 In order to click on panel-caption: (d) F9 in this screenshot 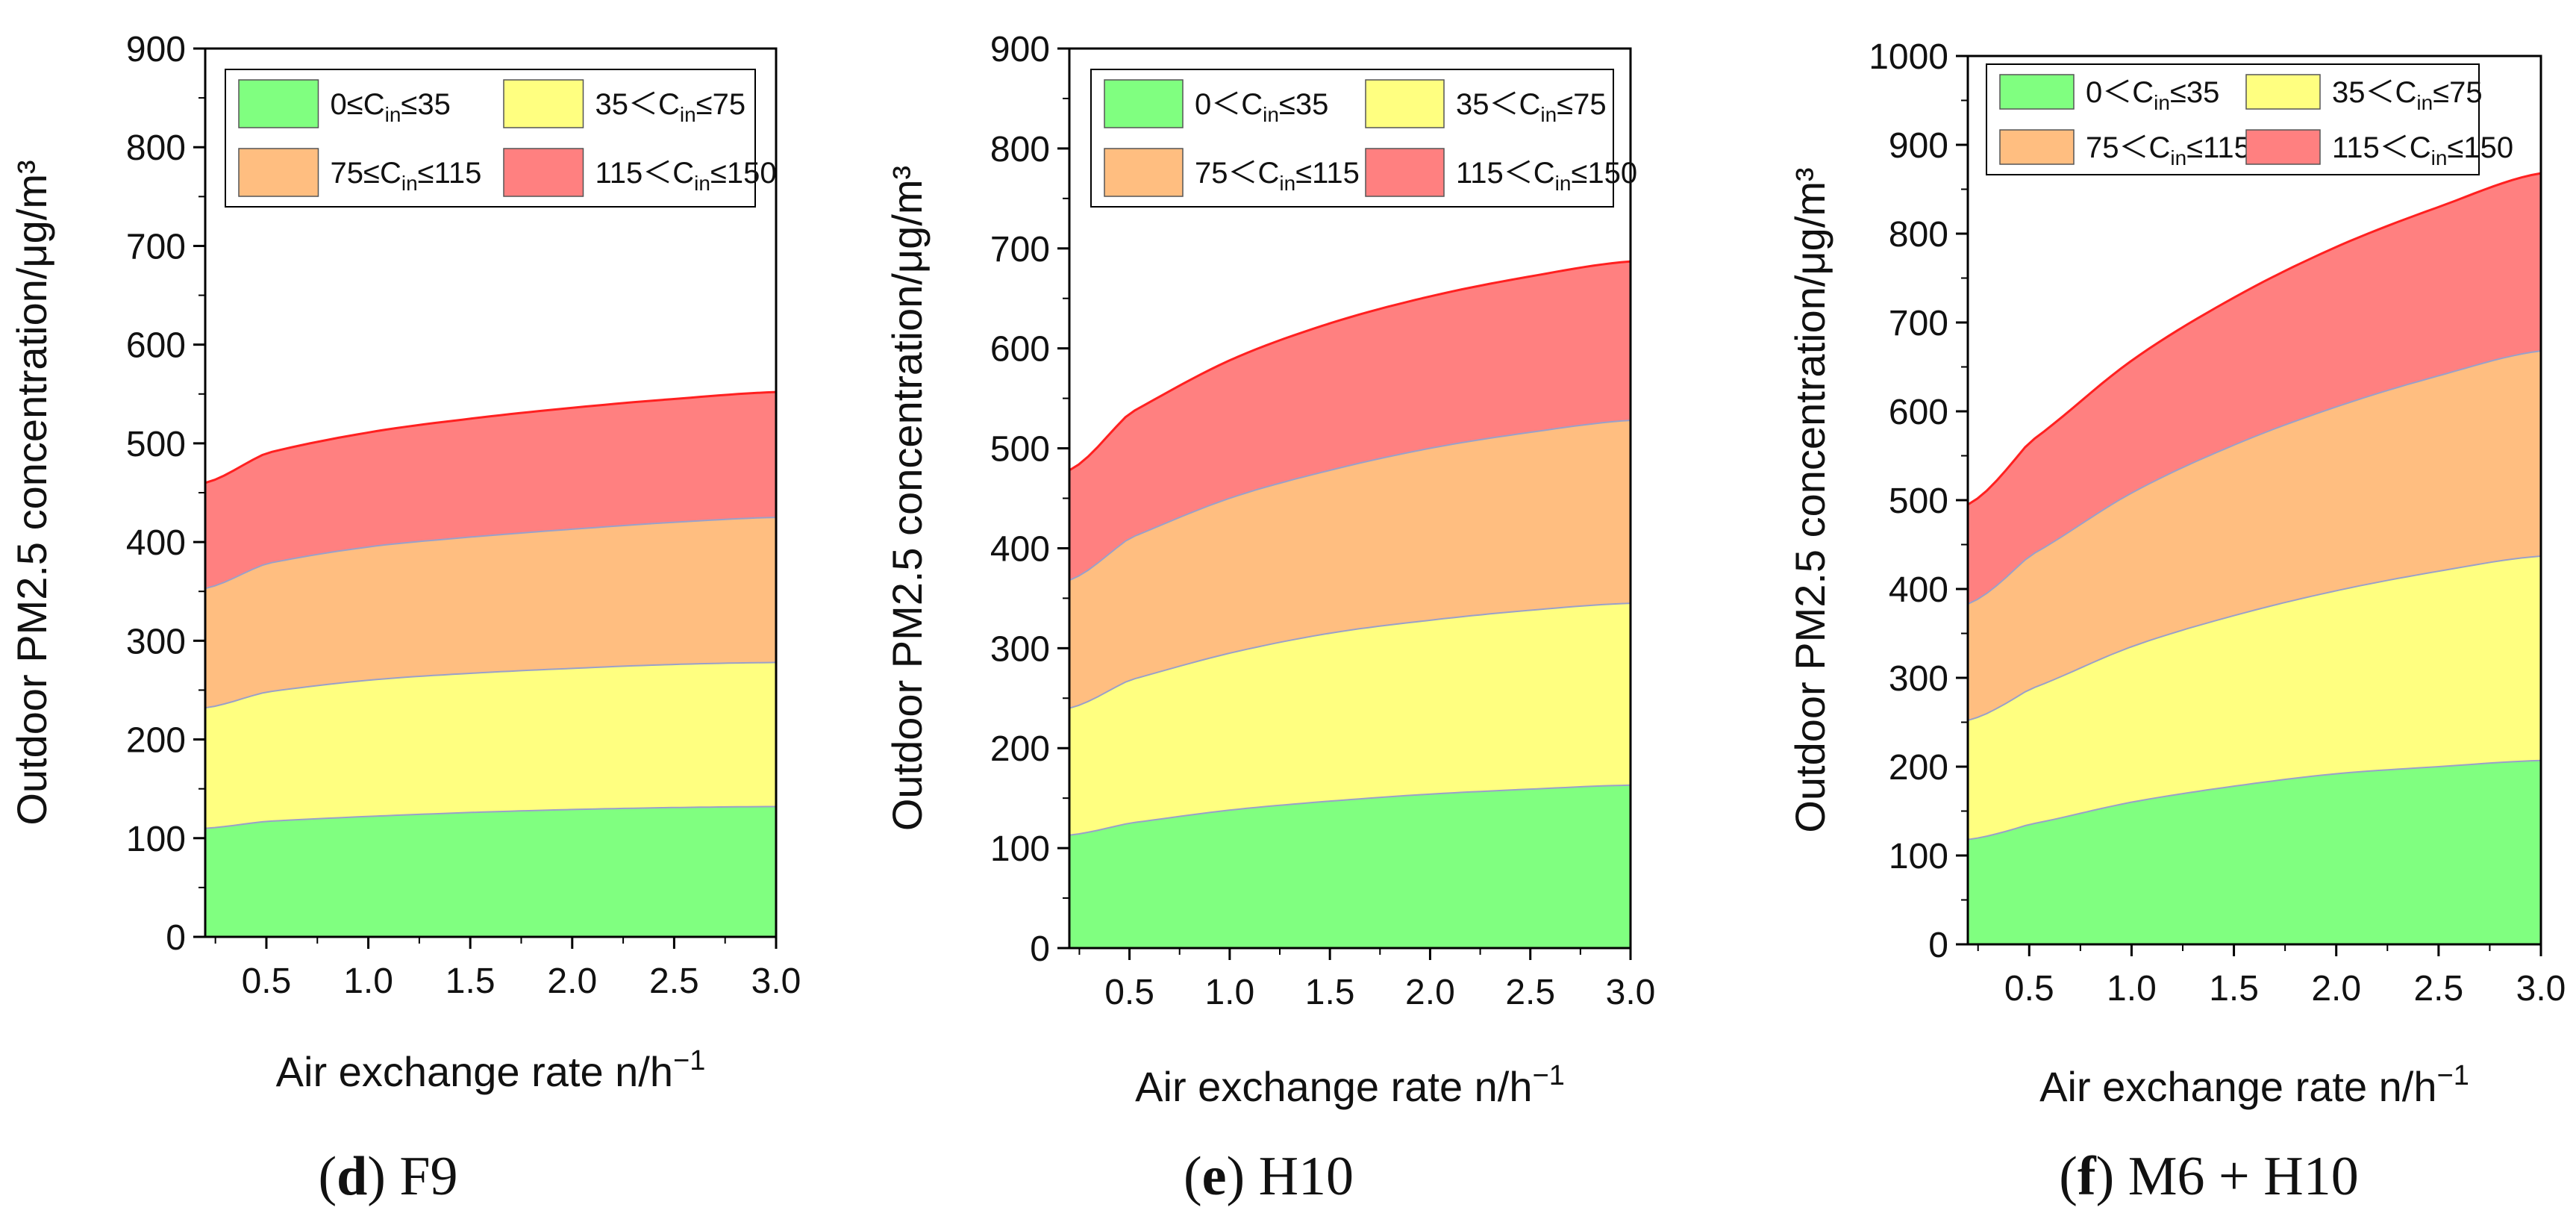, I will do `click(387, 1176)`.